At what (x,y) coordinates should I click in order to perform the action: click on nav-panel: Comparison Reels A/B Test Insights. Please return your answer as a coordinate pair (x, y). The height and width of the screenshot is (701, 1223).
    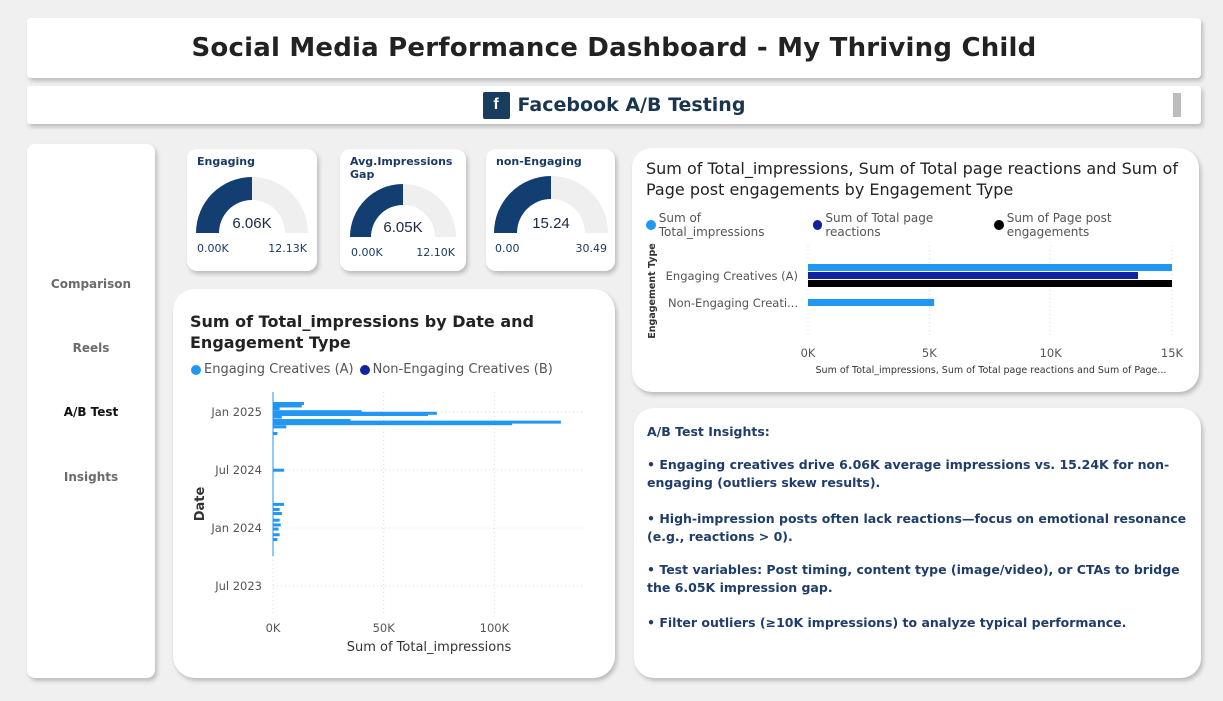
    Looking at the image, I should click on (91, 411).